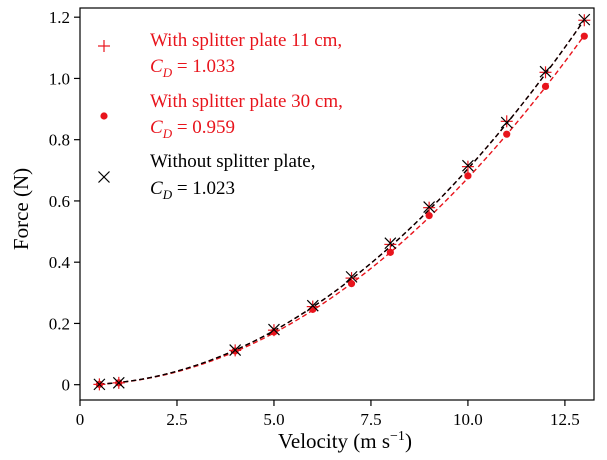  Describe the element at coordinates (273, 419) in the screenshot. I see `x-tick-label: 5.0` at that location.